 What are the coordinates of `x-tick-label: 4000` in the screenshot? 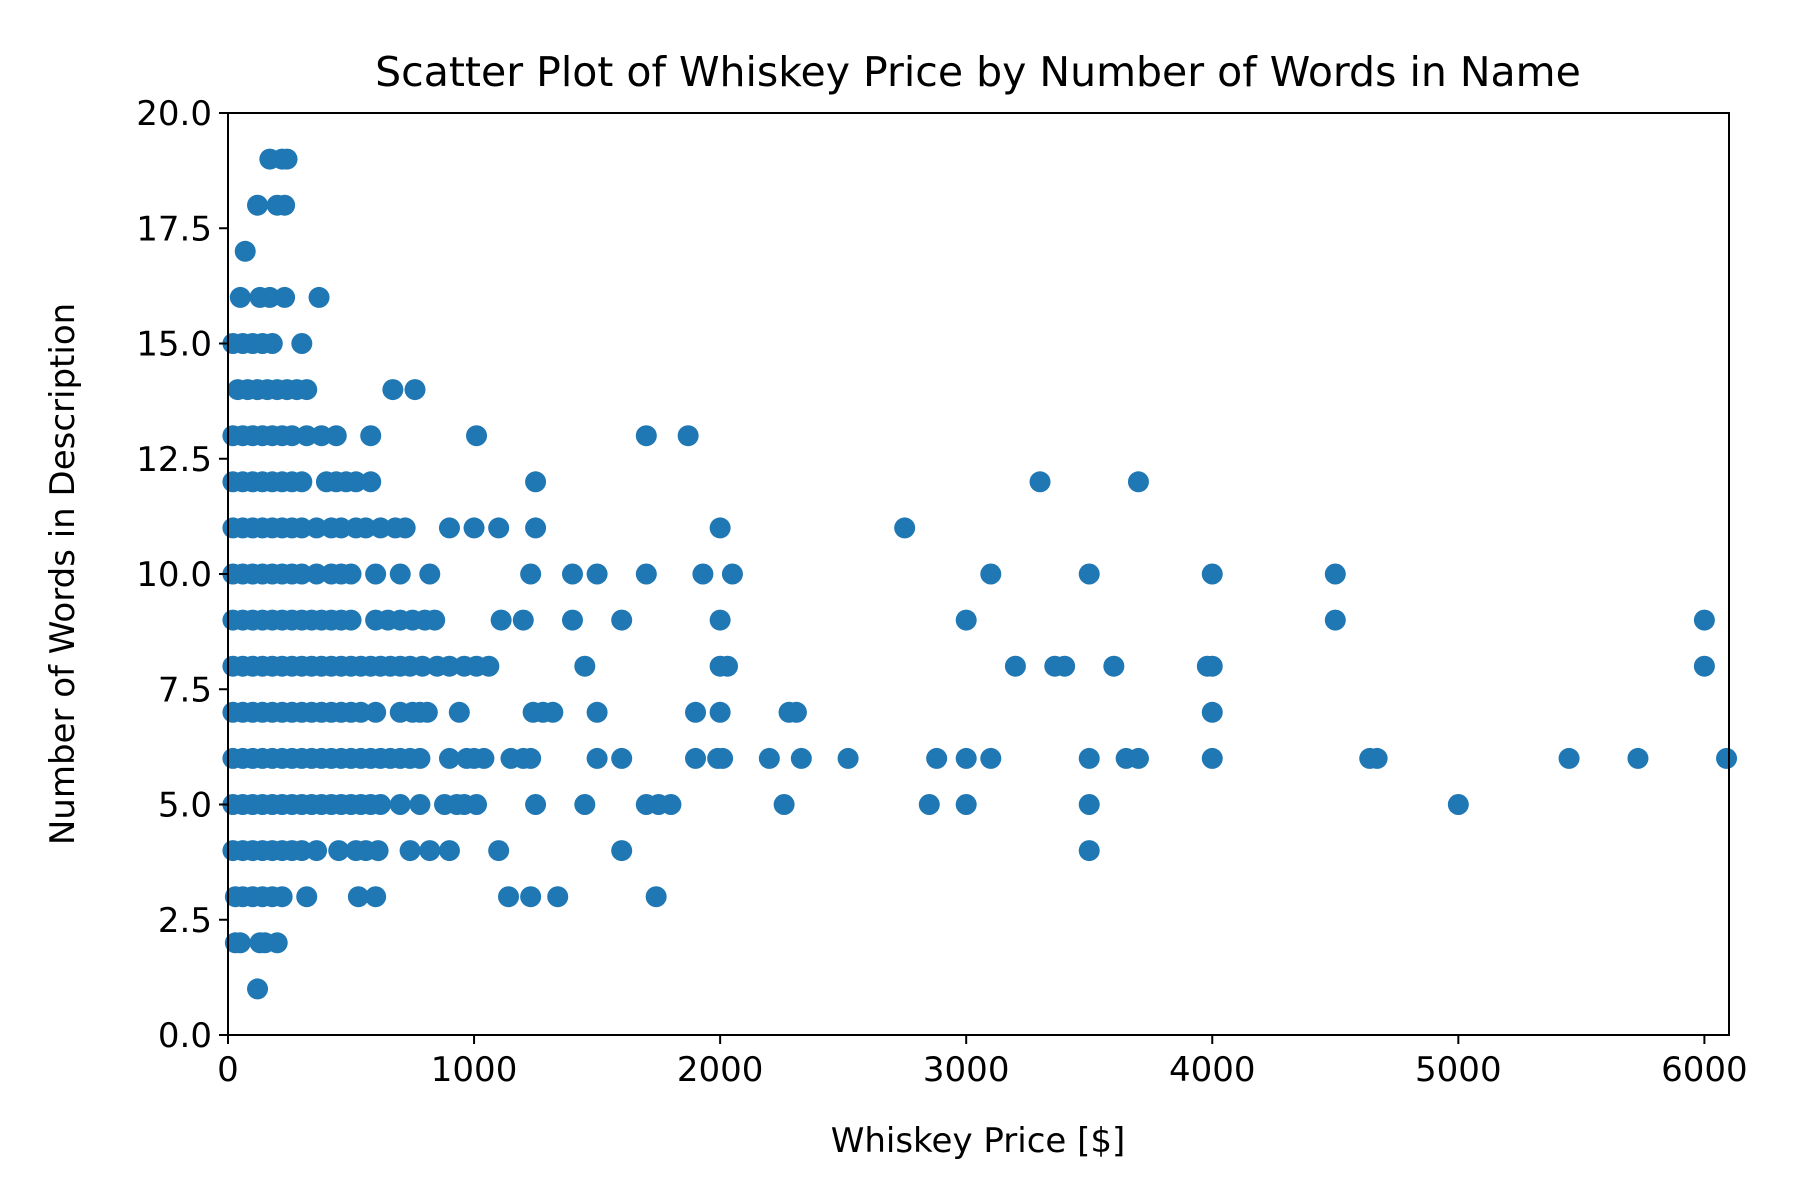 It's located at (1212, 1070).